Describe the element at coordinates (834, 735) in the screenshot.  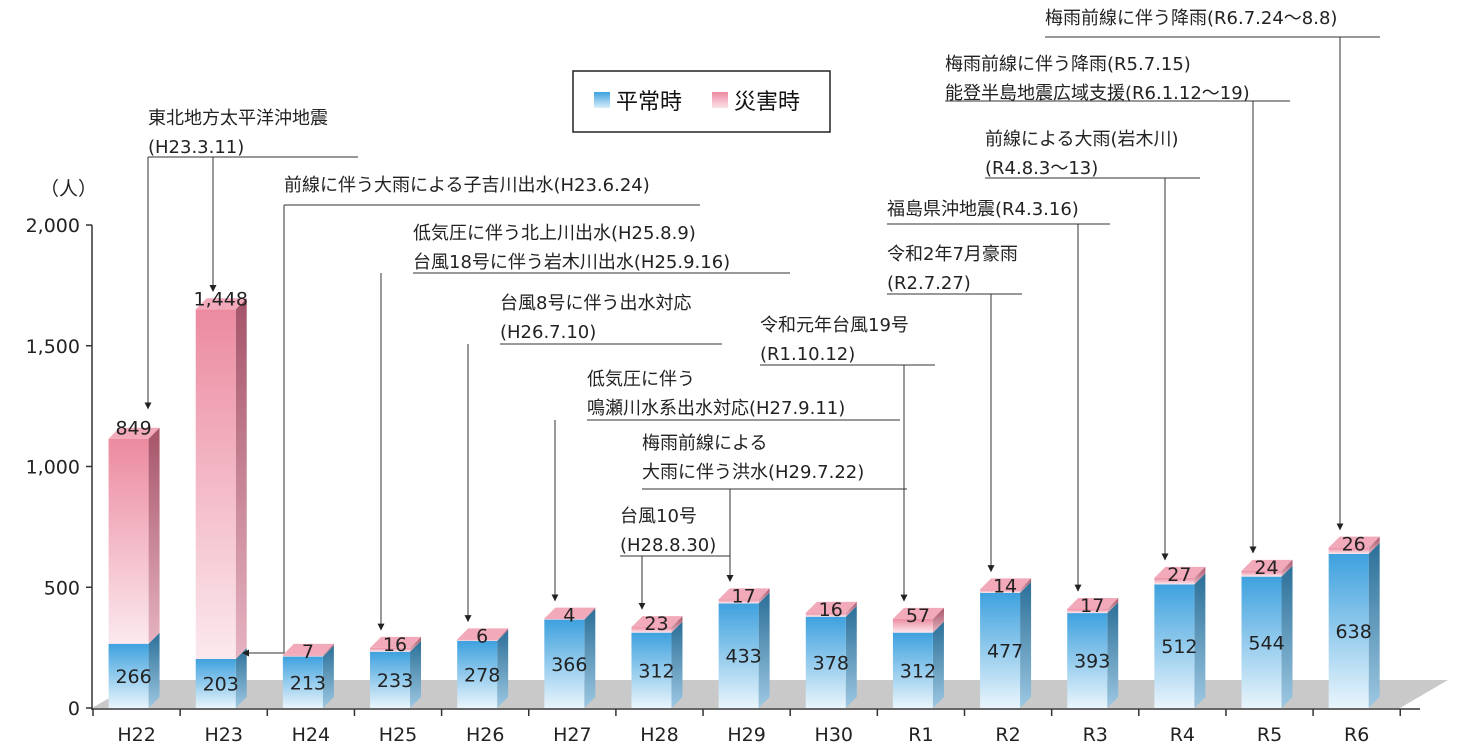
I see `x-tick-label: H30` at that location.